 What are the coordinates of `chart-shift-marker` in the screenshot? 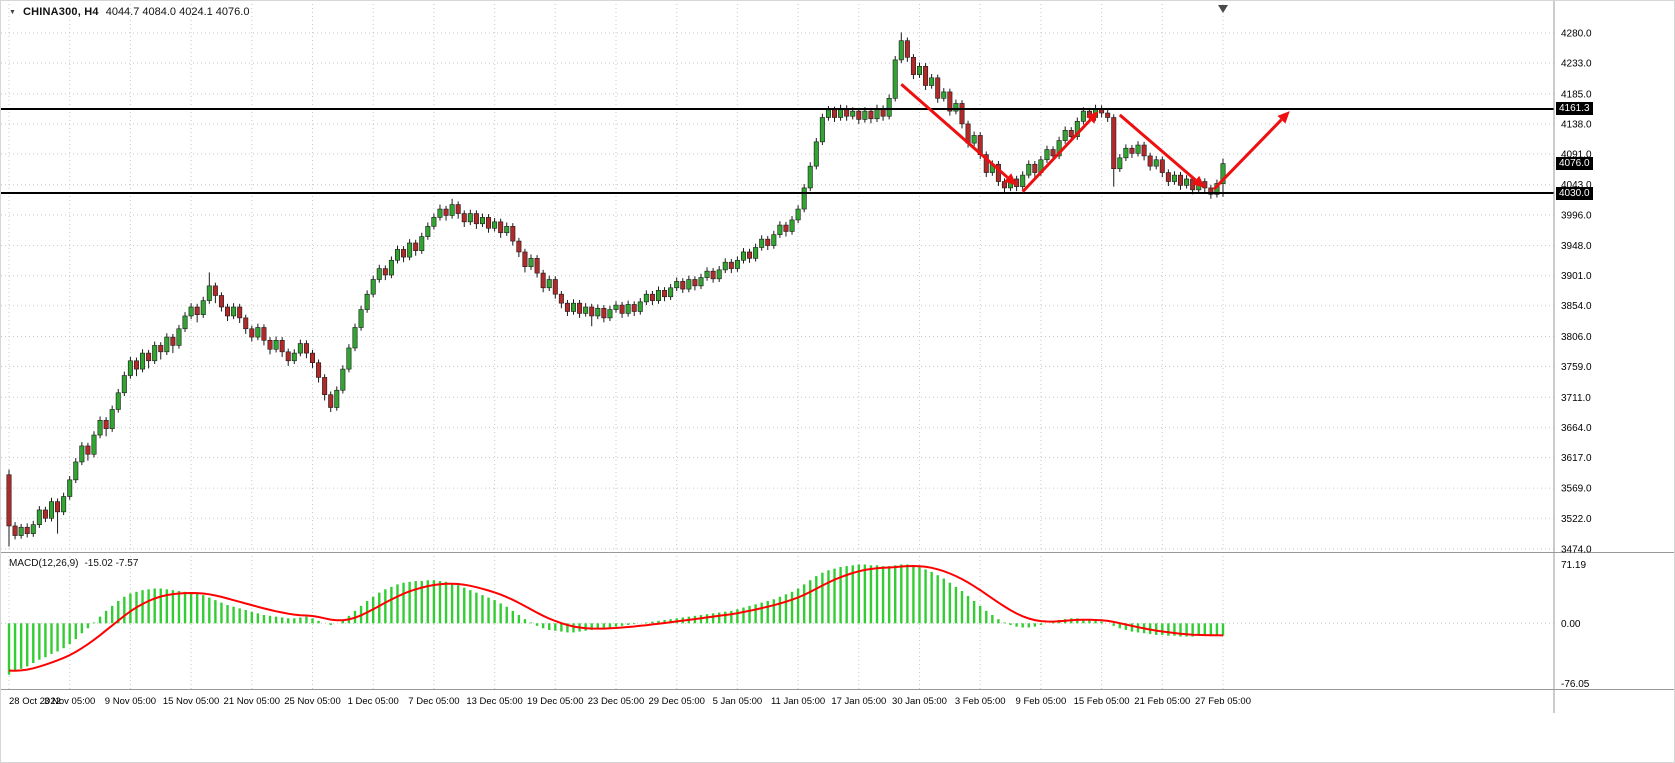 It's located at (1223, 9).